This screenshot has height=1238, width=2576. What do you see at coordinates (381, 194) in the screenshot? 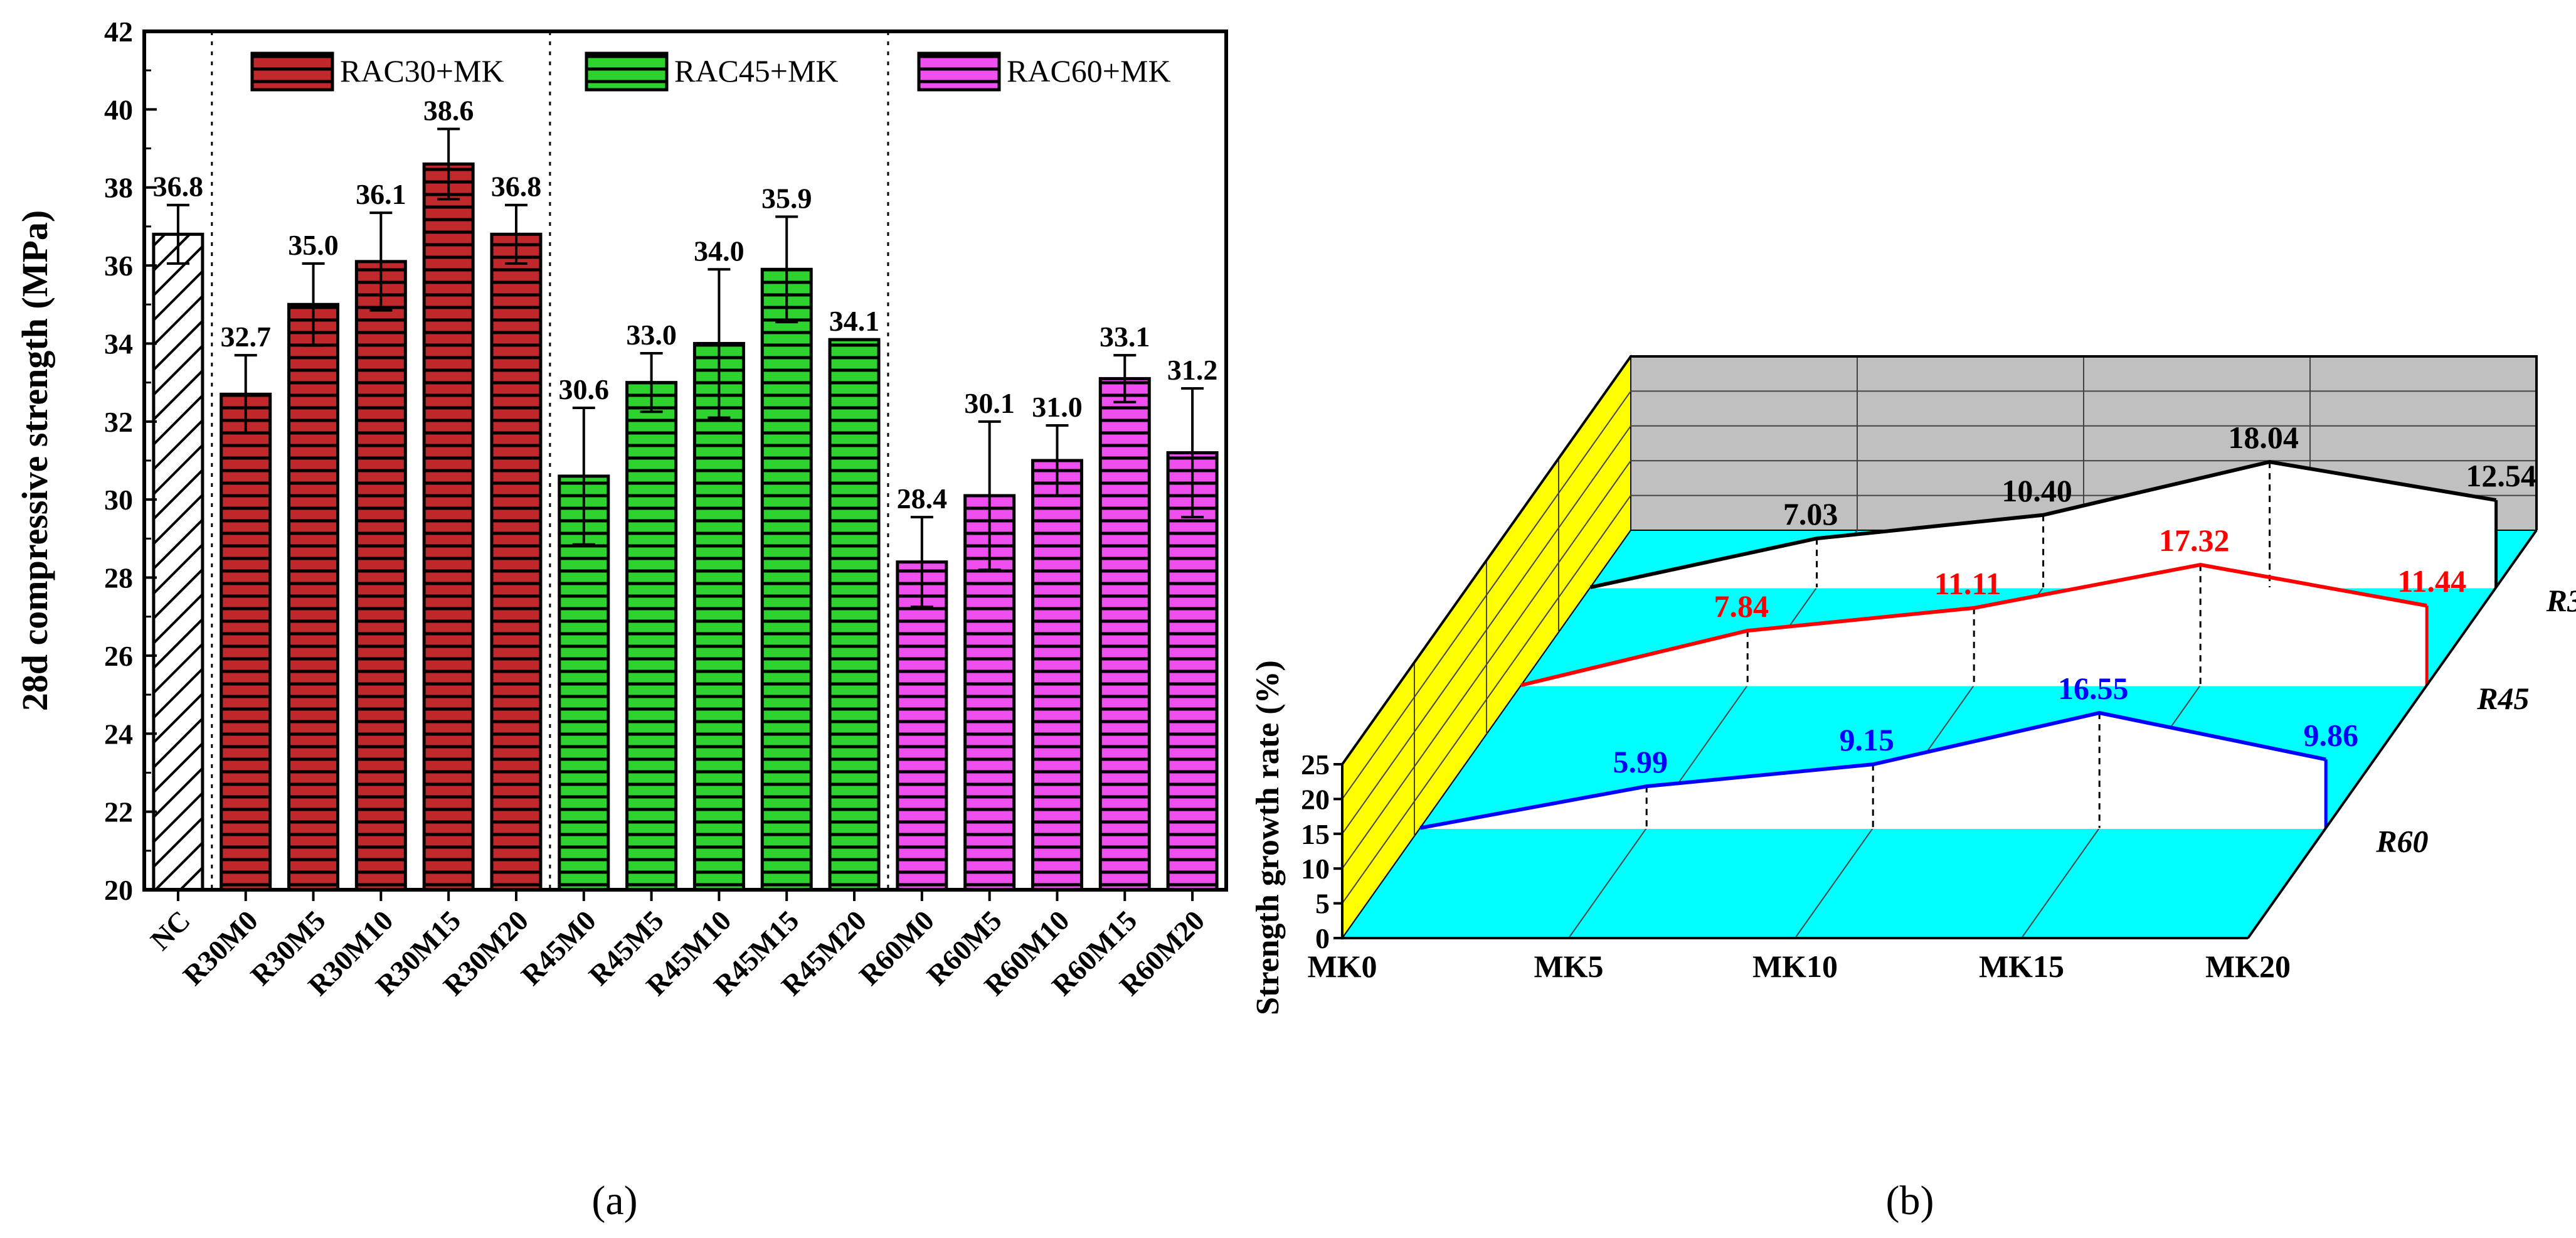
I see `value-label: 36.1` at bounding box center [381, 194].